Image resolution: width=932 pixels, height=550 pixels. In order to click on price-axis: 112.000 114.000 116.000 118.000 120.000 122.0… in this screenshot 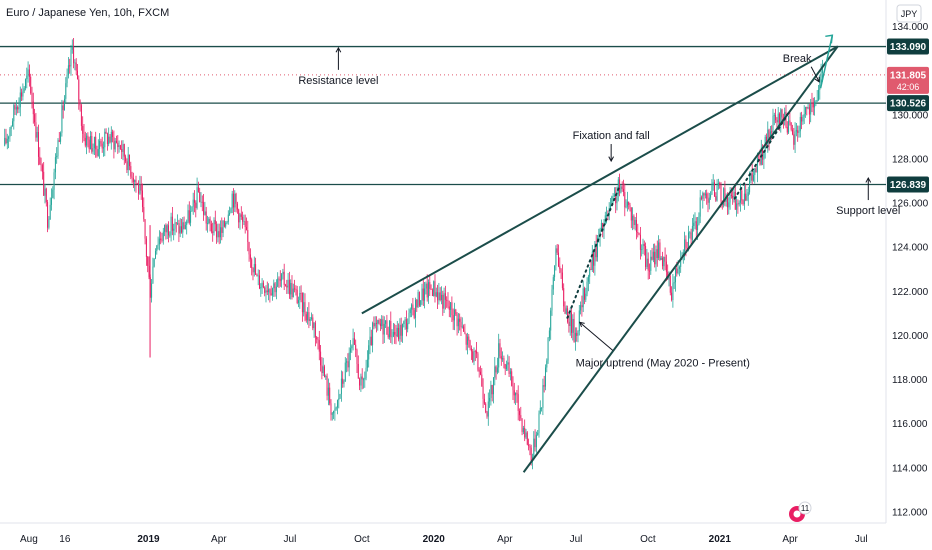, I will do `click(910, 270)`.